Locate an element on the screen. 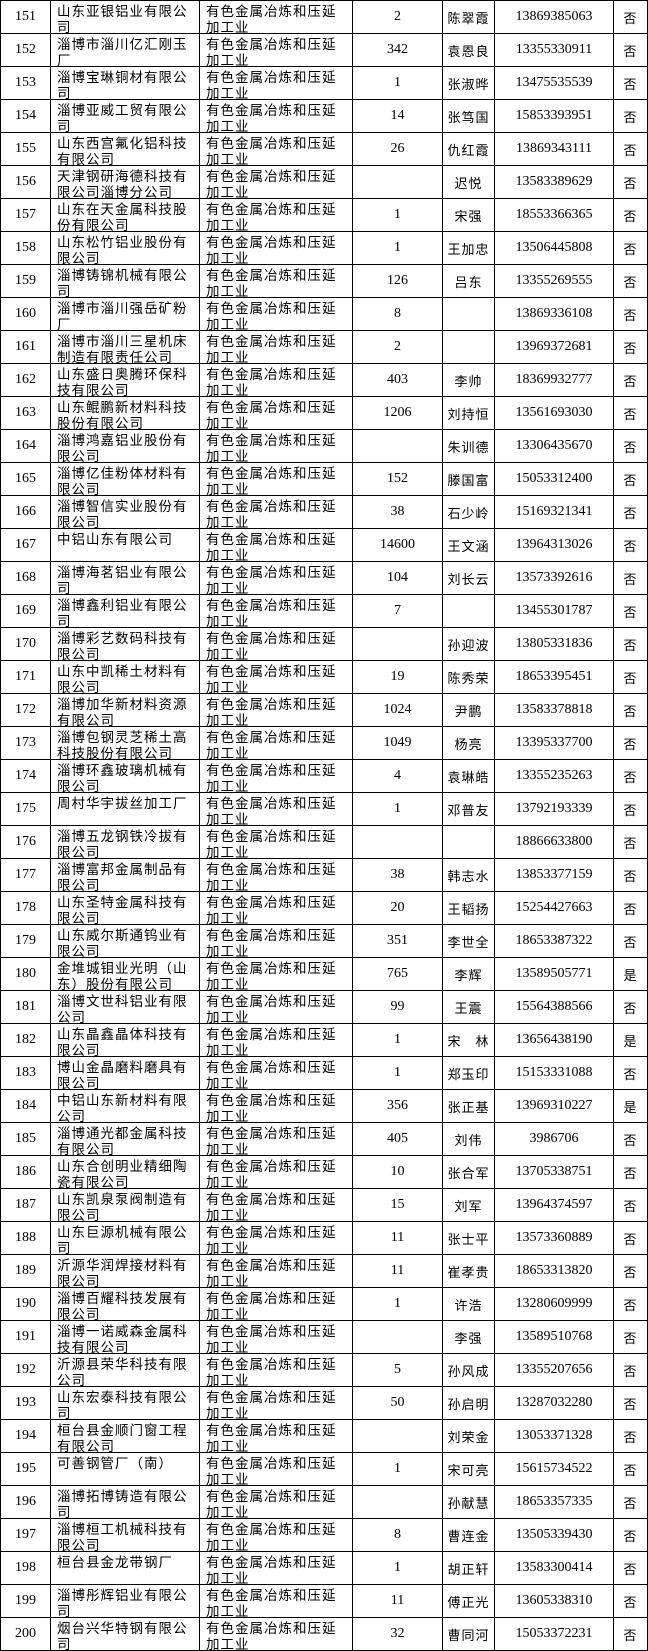 This screenshot has height=1651, width=648. company-name: 博山金晶磨料磨具有限公司 is located at coordinates (125, 1073).